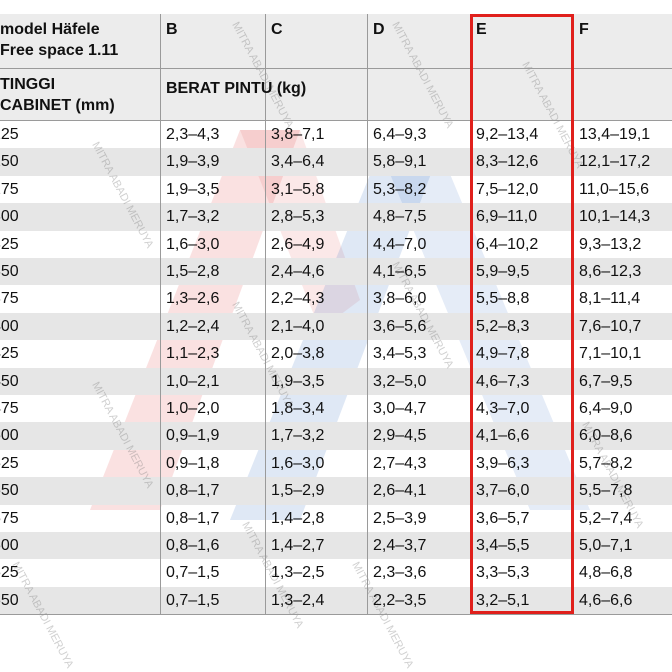  I want to click on weight-range: 5,0–7,1, so click(606, 545).